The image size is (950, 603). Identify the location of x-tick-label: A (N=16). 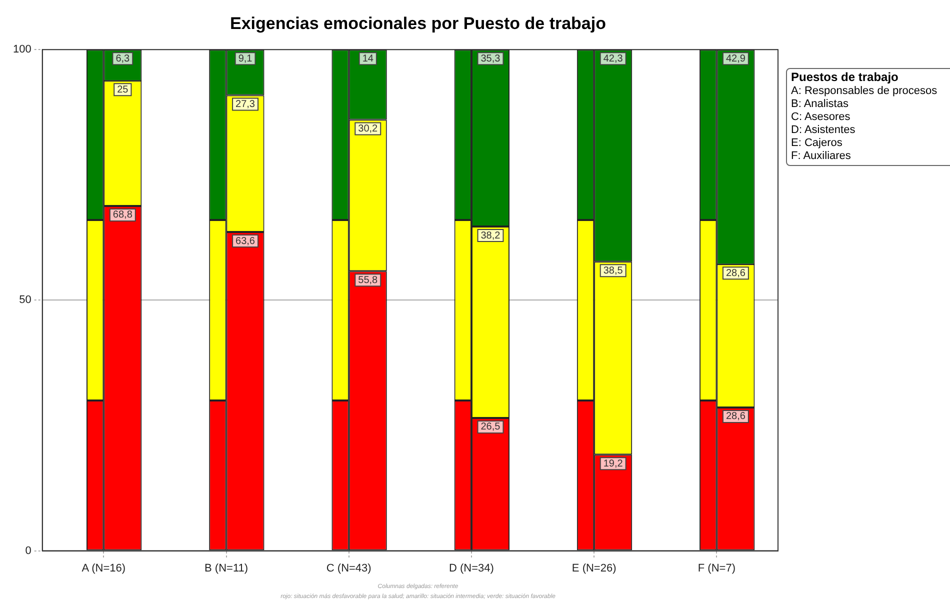
(104, 568).